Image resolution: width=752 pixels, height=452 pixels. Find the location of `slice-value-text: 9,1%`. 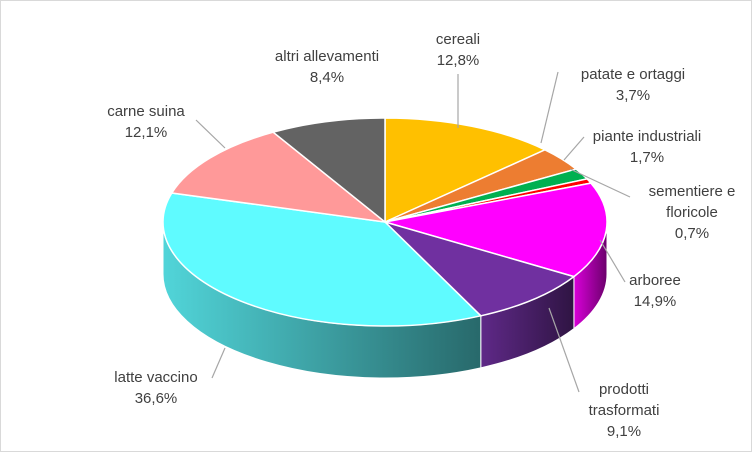

slice-value-text: 9,1% is located at coordinates (624, 431).